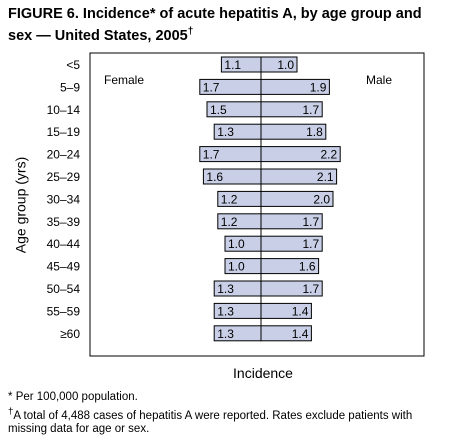 This screenshot has width=451, height=440. I want to click on male-value-label: 1.8, so click(314, 132).